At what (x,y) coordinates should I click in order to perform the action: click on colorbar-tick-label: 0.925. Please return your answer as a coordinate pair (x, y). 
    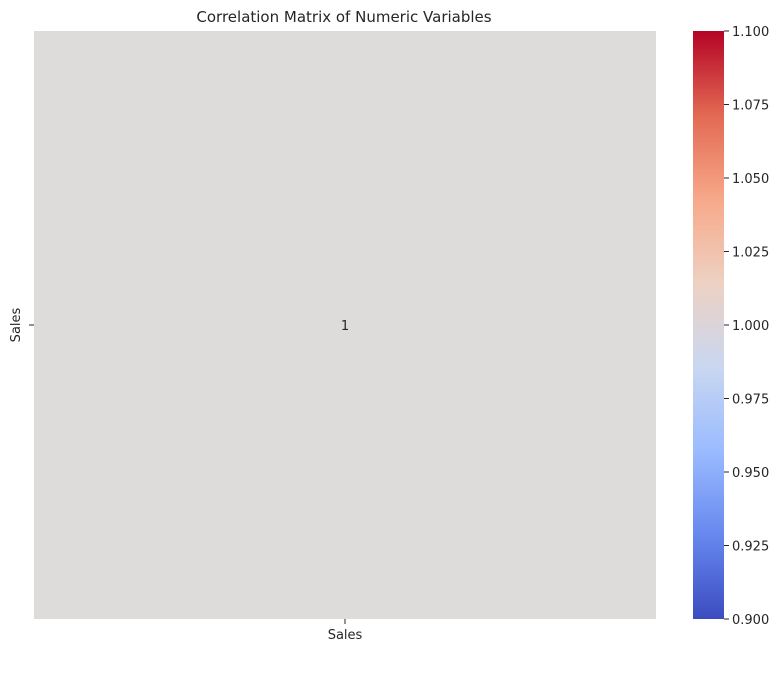
    Looking at the image, I should click on (750, 547).